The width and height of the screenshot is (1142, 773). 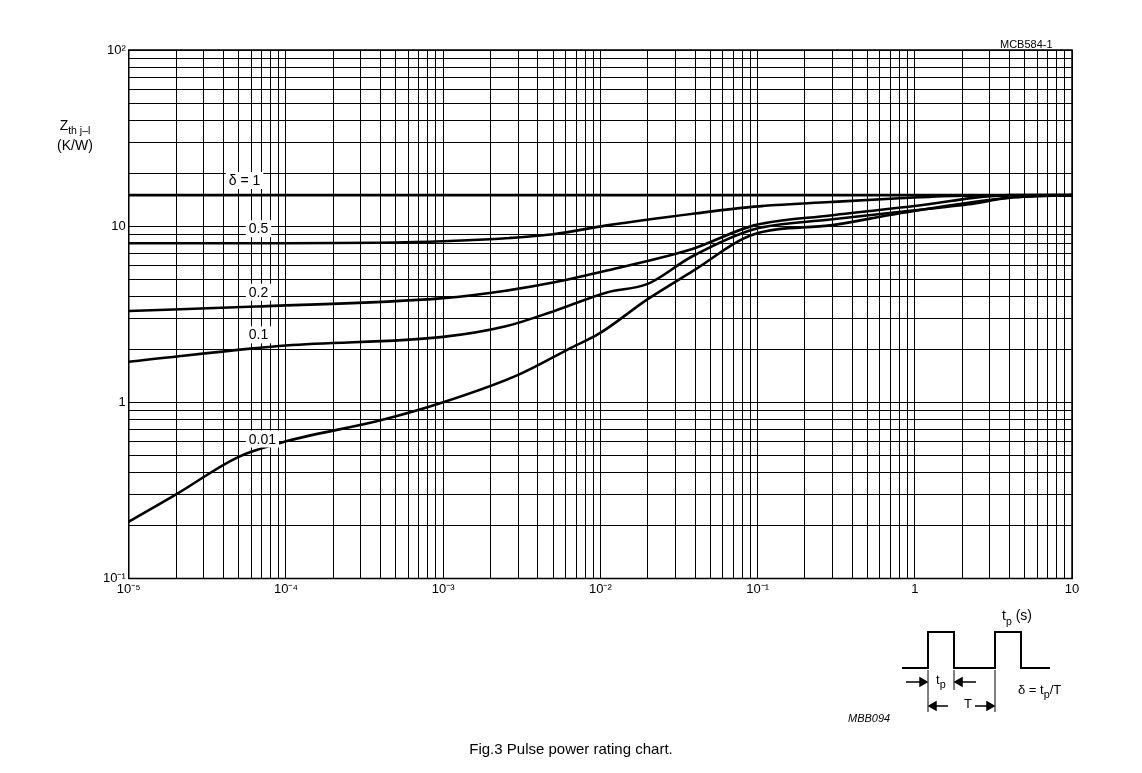 I want to click on y-tick-label: 10², so click(x=116, y=49).